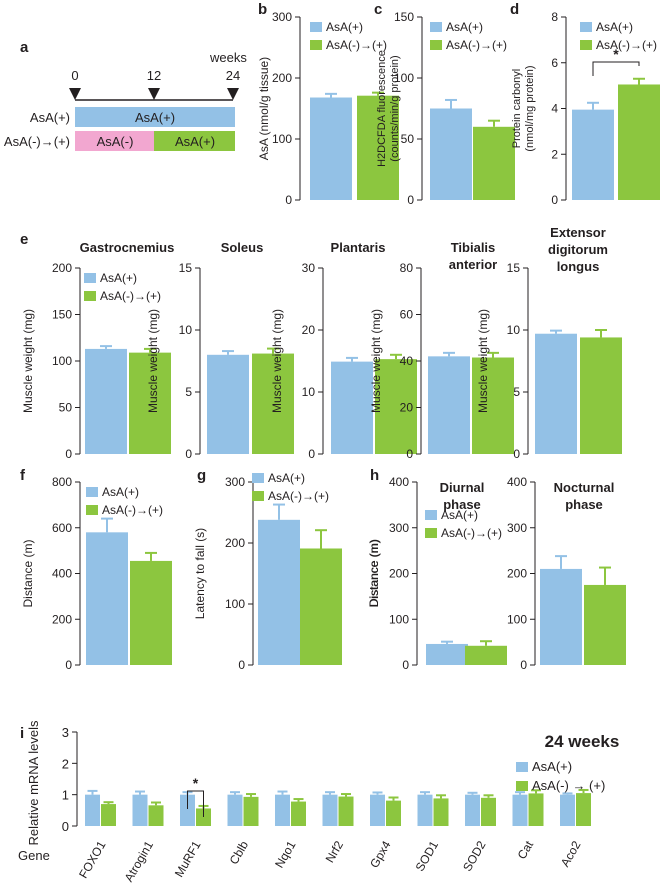 The width and height of the screenshot is (660, 890). I want to click on y-axis-label-e1: Muscle weight (mg), so click(28, 361).